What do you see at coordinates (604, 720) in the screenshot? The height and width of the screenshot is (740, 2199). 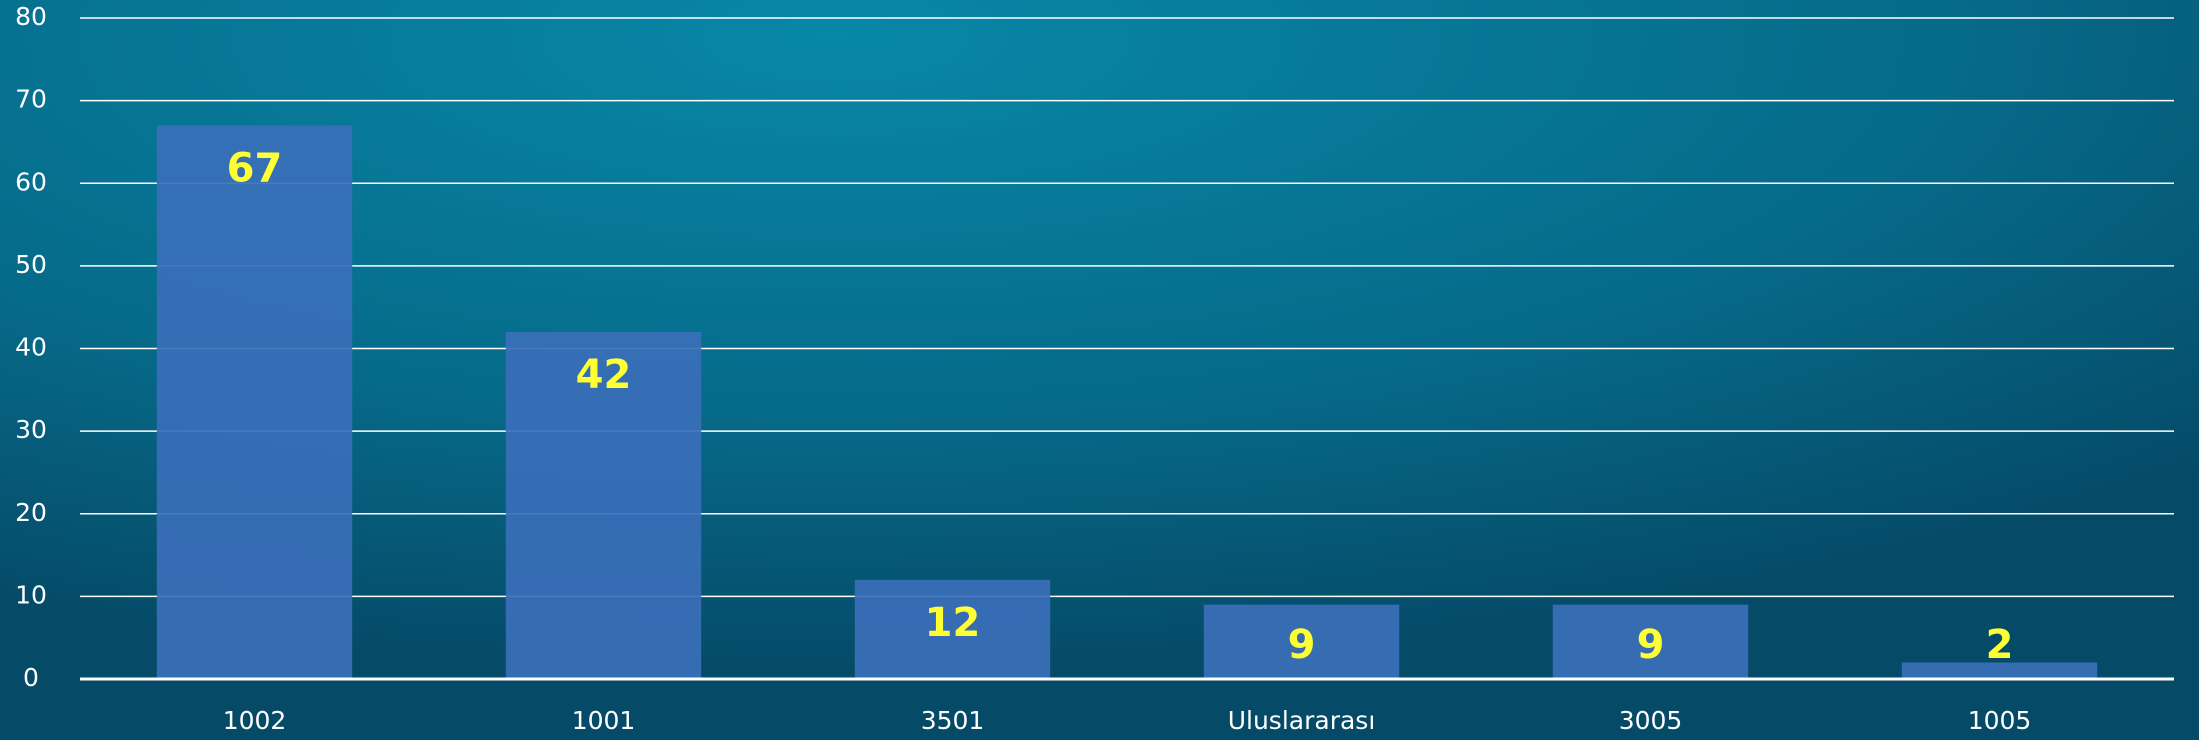 I see `x-tick-label: 1001` at bounding box center [604, 720].